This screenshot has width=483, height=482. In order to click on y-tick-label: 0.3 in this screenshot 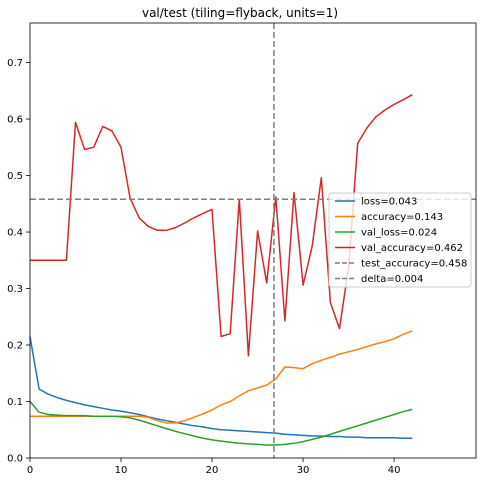, I will do `click(15, 289)`.